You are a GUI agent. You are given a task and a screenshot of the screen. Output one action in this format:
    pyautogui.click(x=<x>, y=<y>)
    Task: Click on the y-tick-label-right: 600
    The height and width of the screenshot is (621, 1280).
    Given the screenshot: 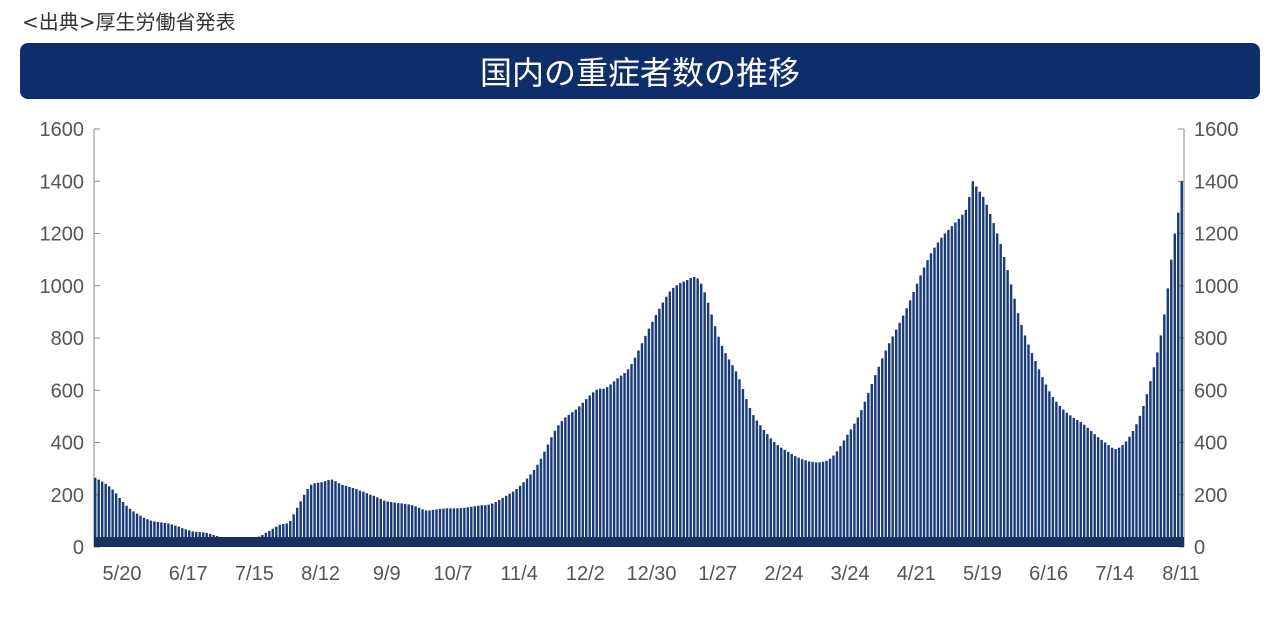 What is the action you would take?
    pyautogui.click(x=1210, y=391)
    